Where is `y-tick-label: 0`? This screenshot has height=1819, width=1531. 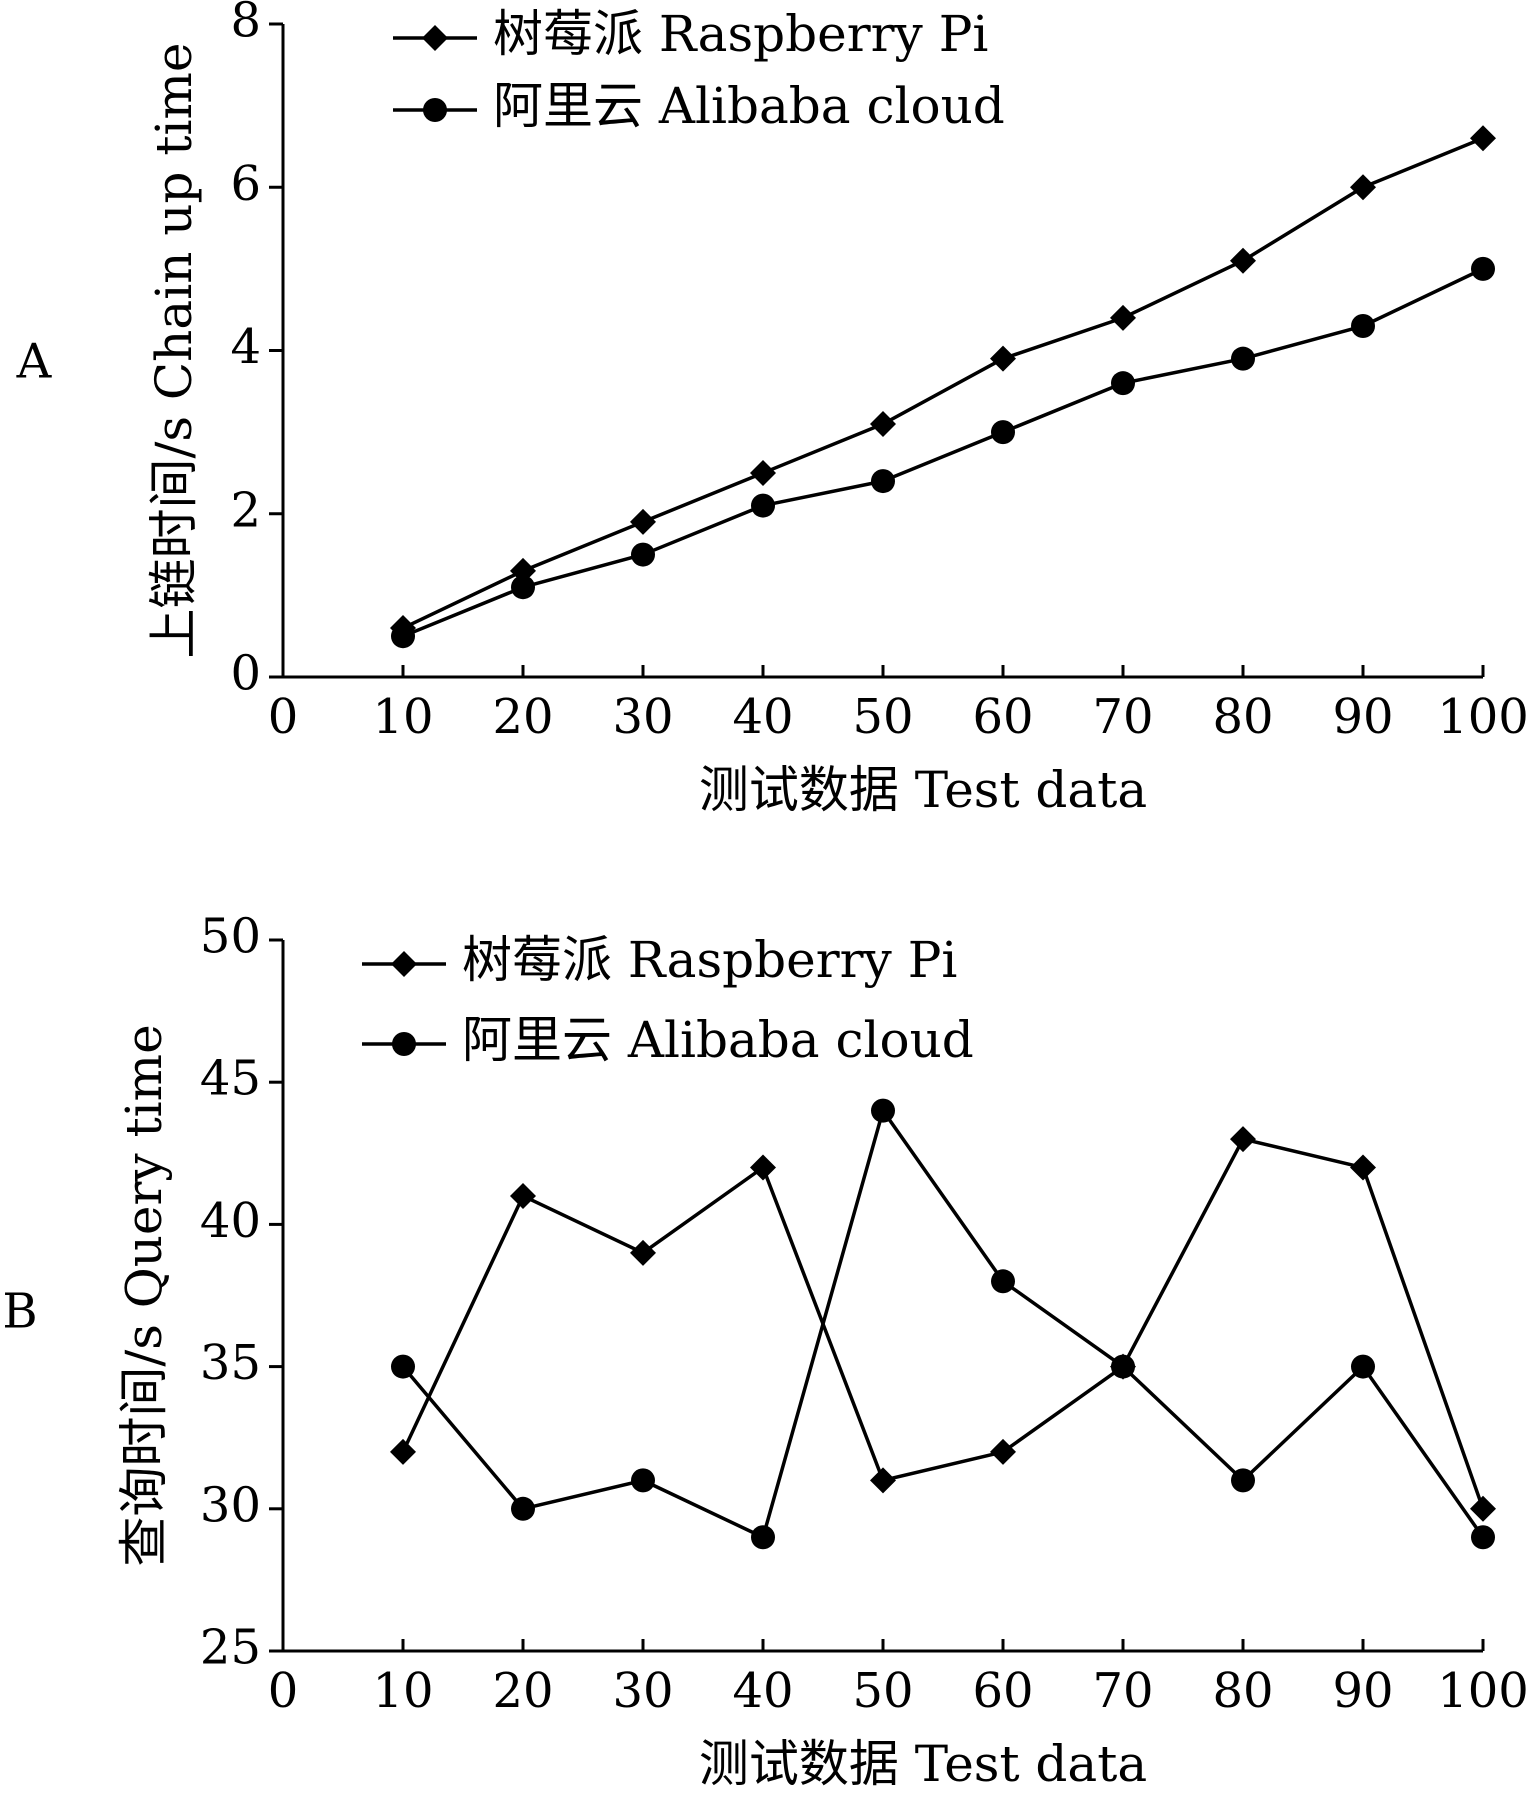
y-tick-label: 0 is located at coordinates (245, 674).